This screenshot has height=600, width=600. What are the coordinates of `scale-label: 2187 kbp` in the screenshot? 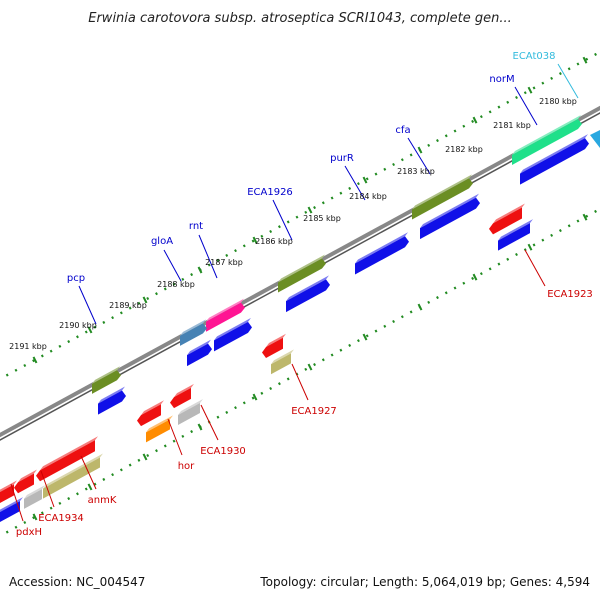 It's located at (224, 262).